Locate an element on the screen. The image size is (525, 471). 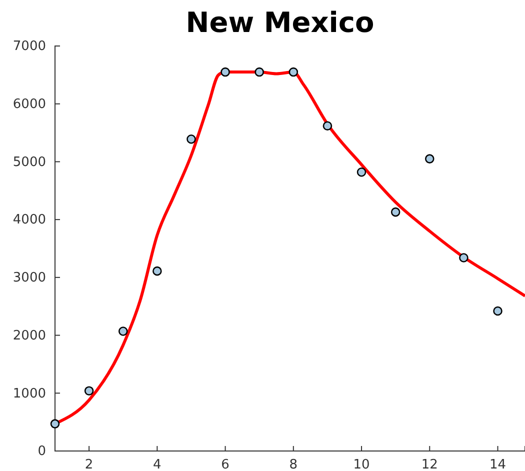
y-tick-label: 5000 is located at coordinates (29, 162).